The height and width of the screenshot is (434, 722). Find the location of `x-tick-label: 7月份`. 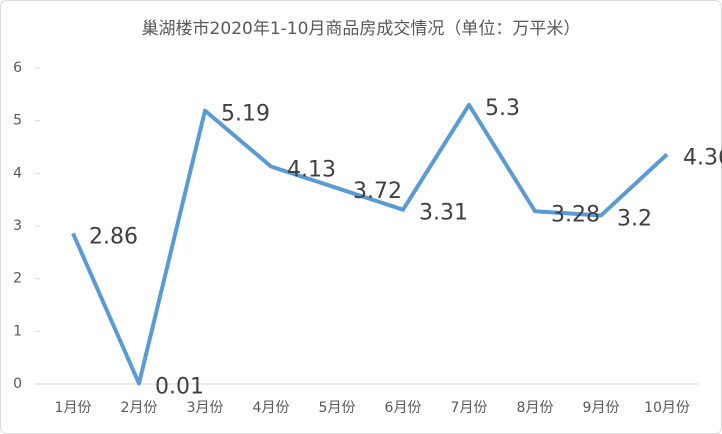

x-tick-label: 7月份 is located at coordinates (469, 408).